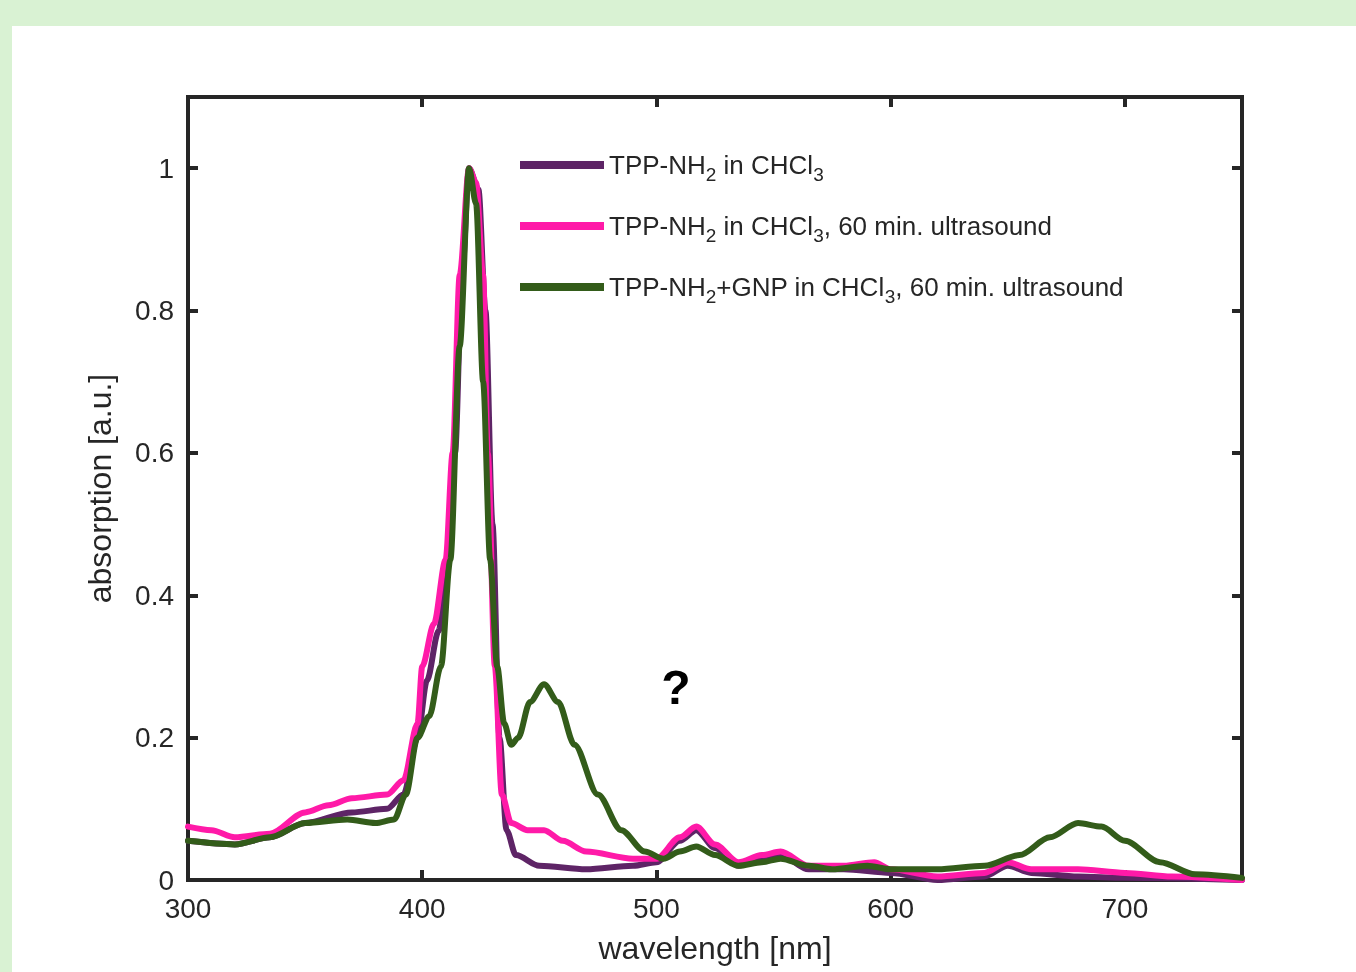  What do you see at coordinates (676, 687) in the screenshot?
I see `annotation: ?` at bounding box center [676, 687].